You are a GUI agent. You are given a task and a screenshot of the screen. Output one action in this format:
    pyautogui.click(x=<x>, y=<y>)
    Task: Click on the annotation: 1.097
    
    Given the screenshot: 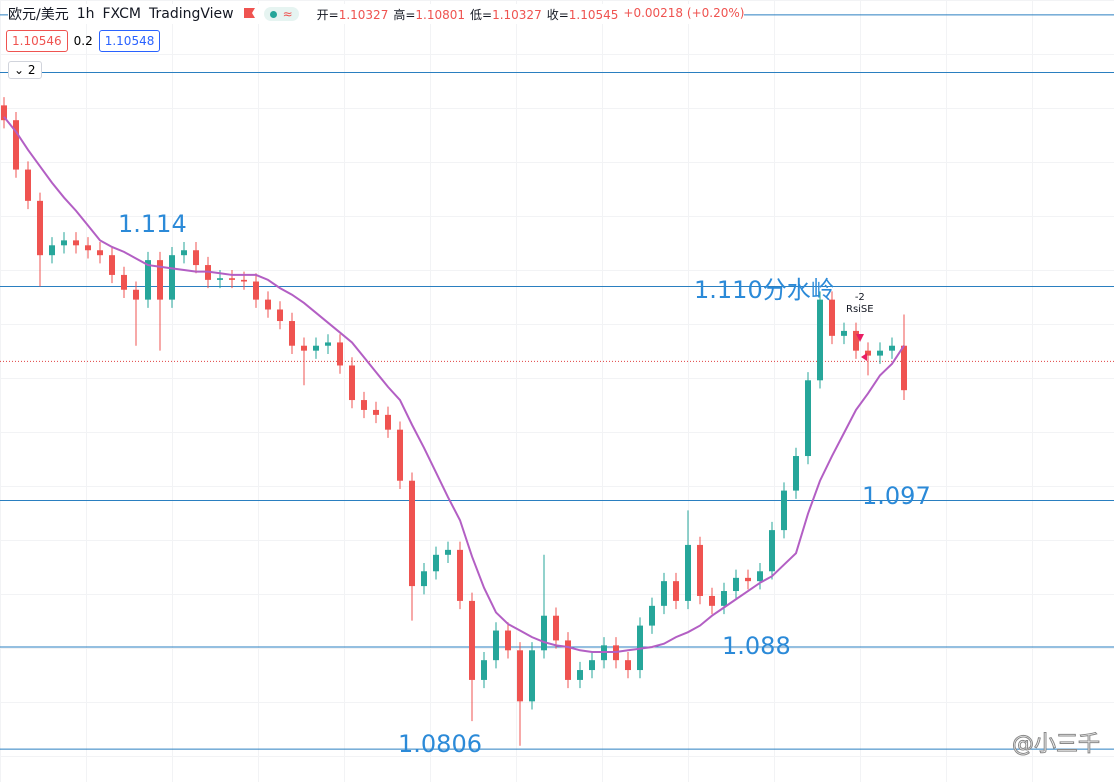 What is the action you would take?
    pyautogui.click(x=896, y=496)
    